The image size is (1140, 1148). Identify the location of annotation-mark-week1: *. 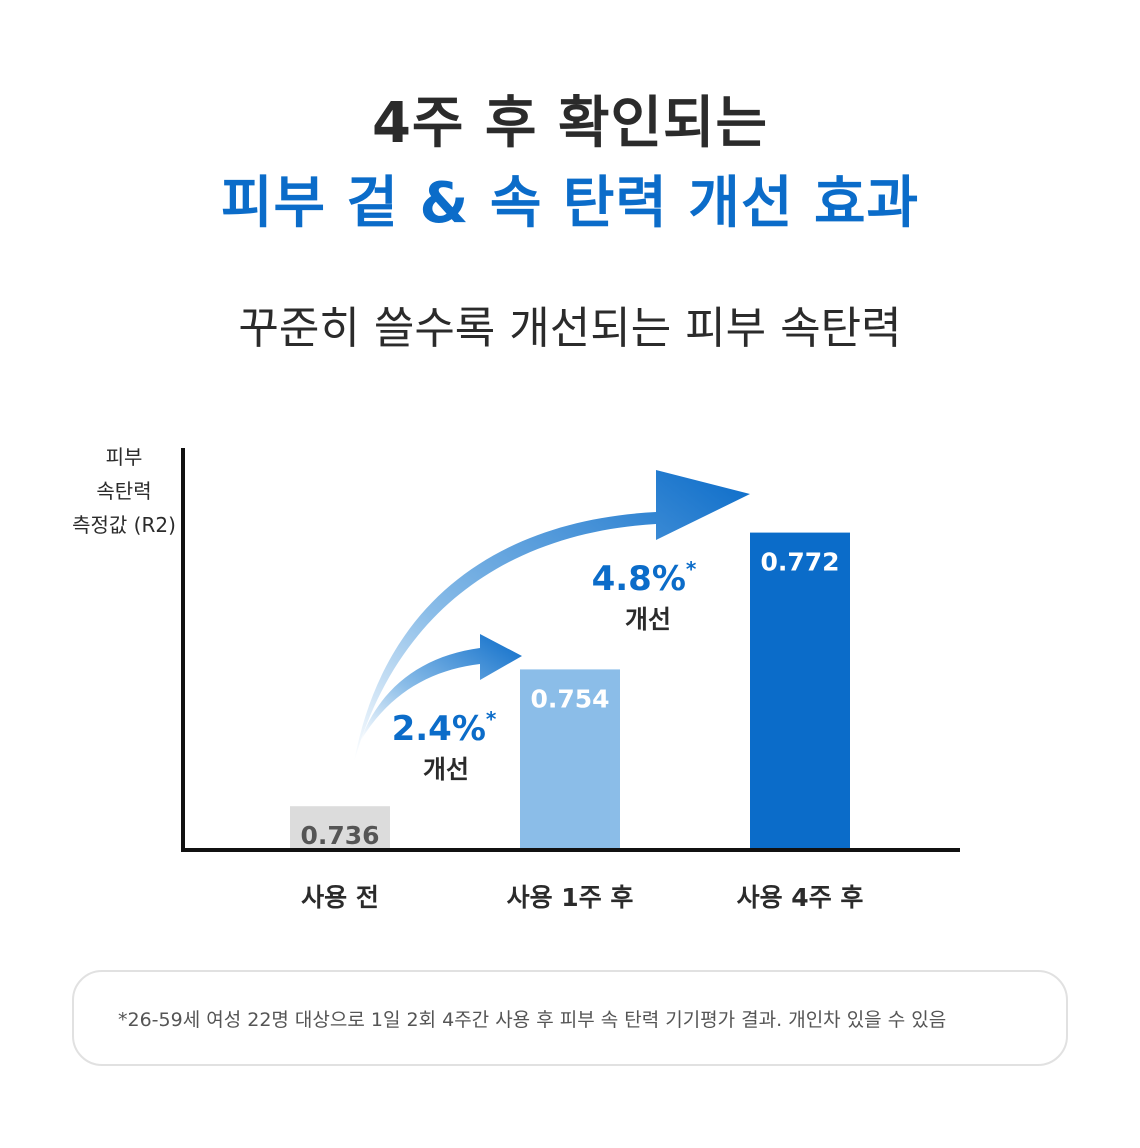
(491, 719).